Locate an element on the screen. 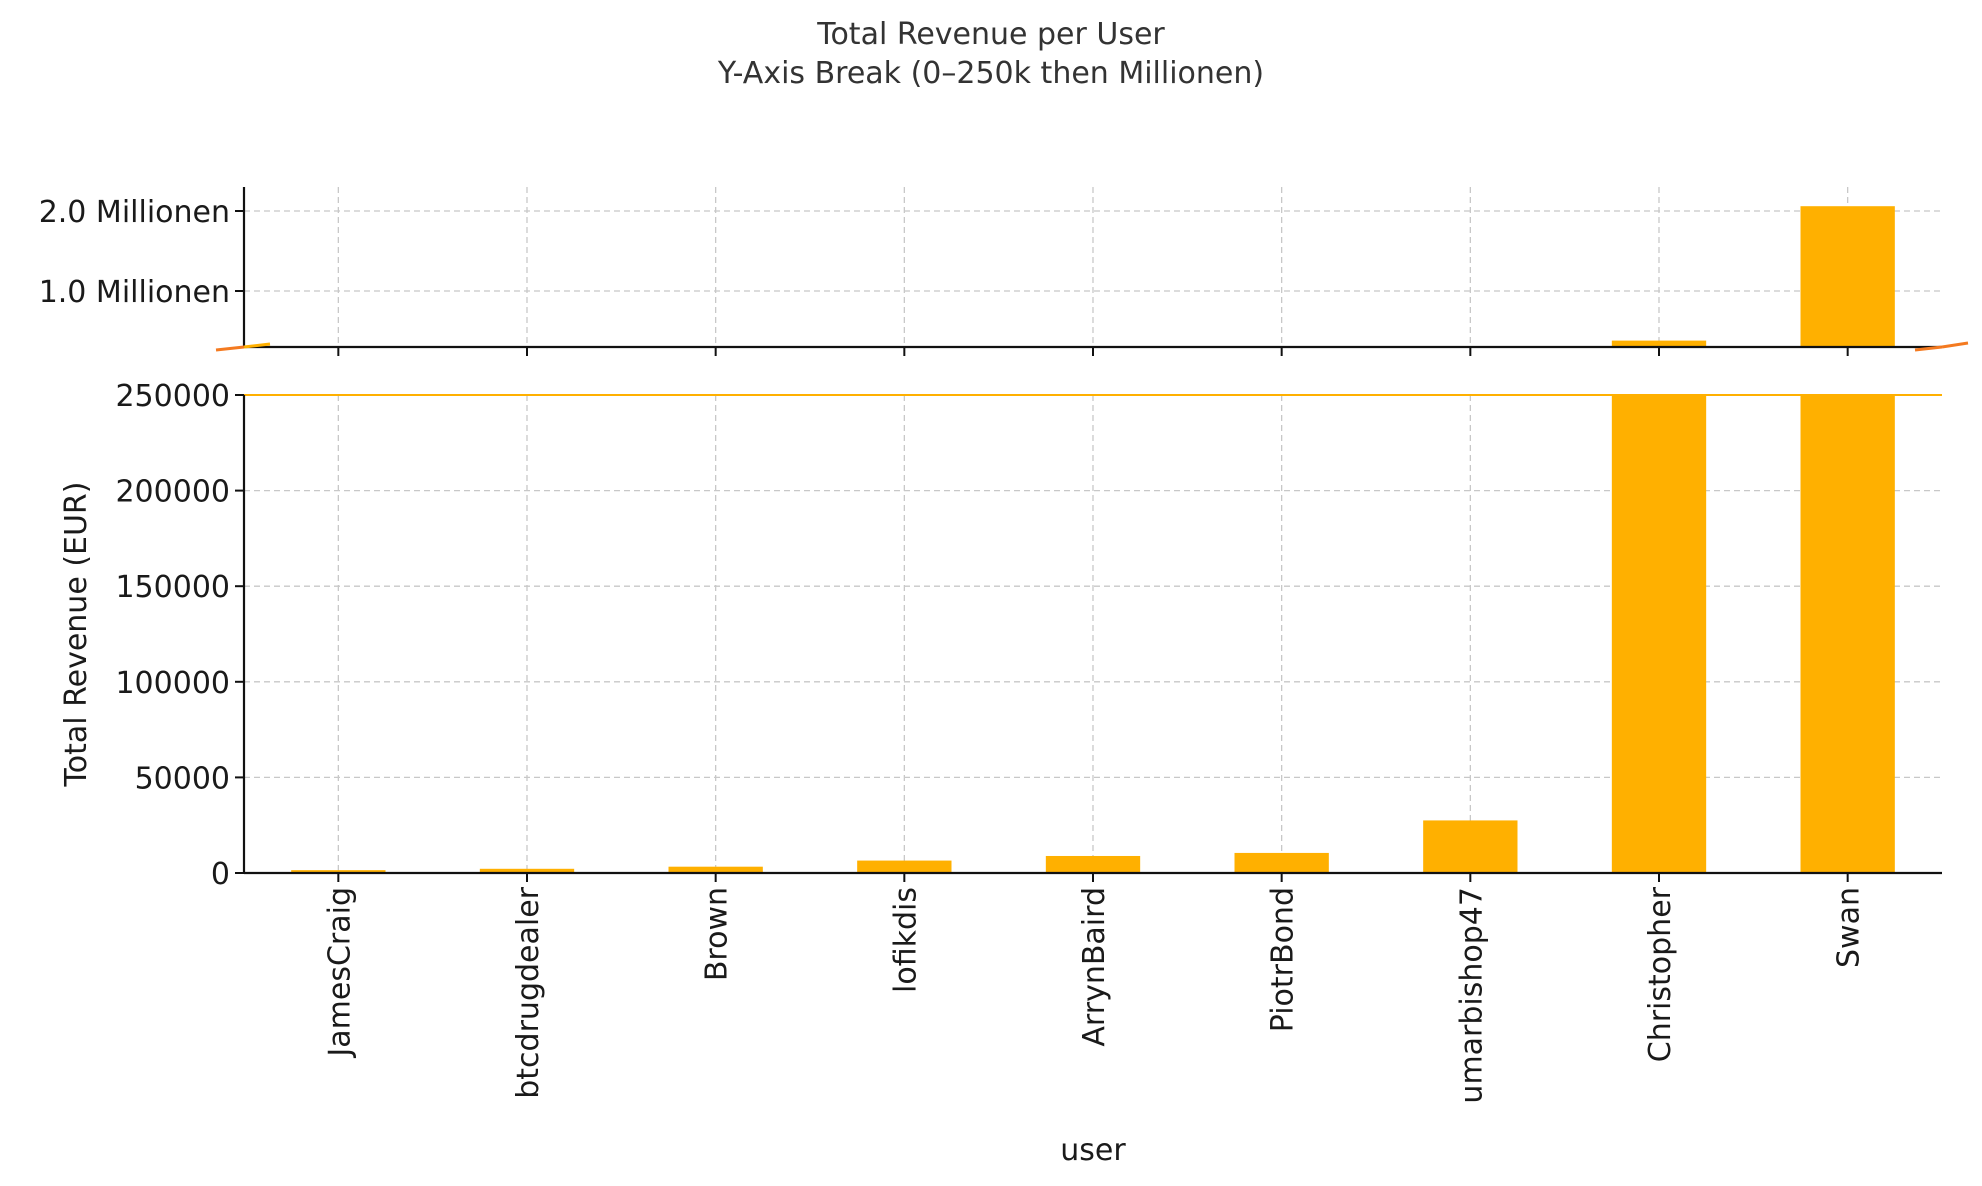  bar-lower-Christopher is located at coordinates (1659, 634).